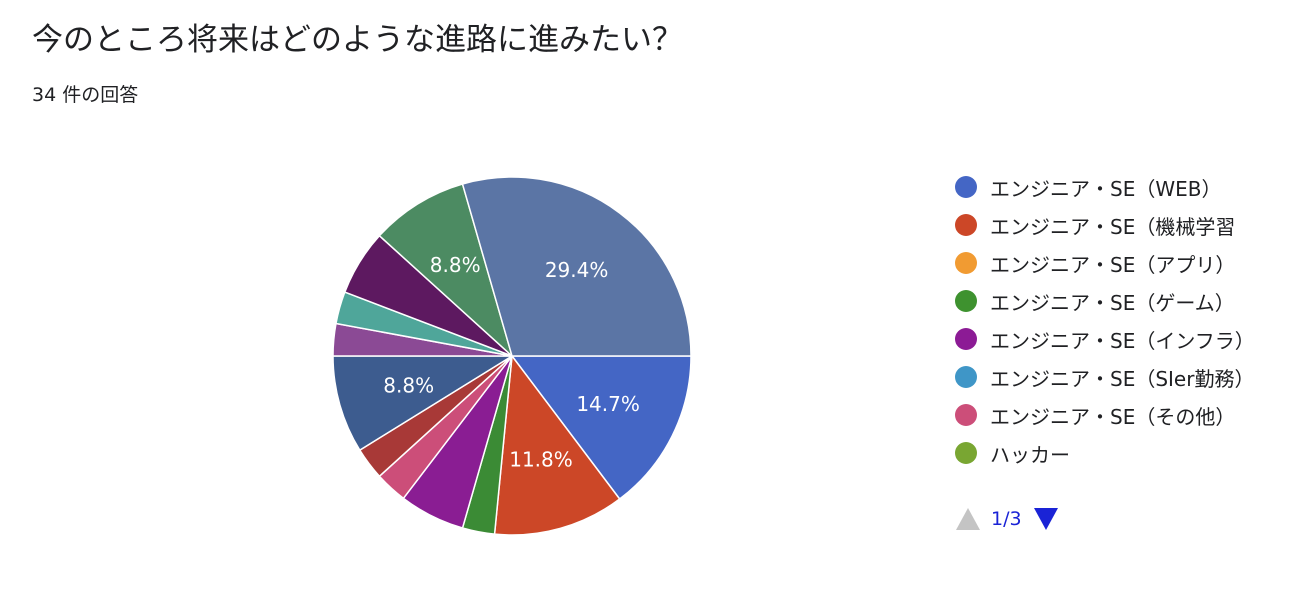 The width and height of the screenshot is (1290, 598). I want to click on legend-pager: 1/3, so click(1007, 519).